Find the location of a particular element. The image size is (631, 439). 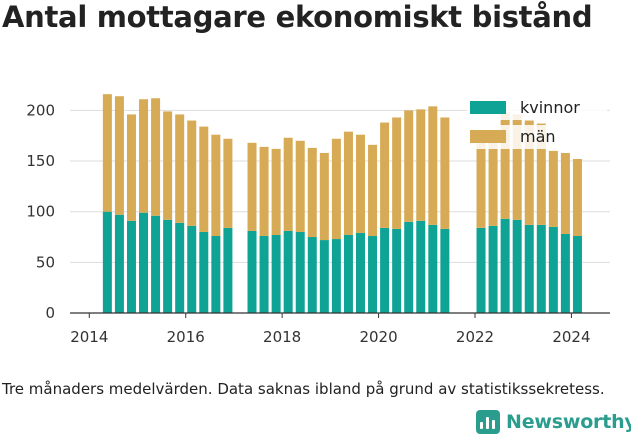

y-tick-label: 50 is located at coordinates (45, 262).